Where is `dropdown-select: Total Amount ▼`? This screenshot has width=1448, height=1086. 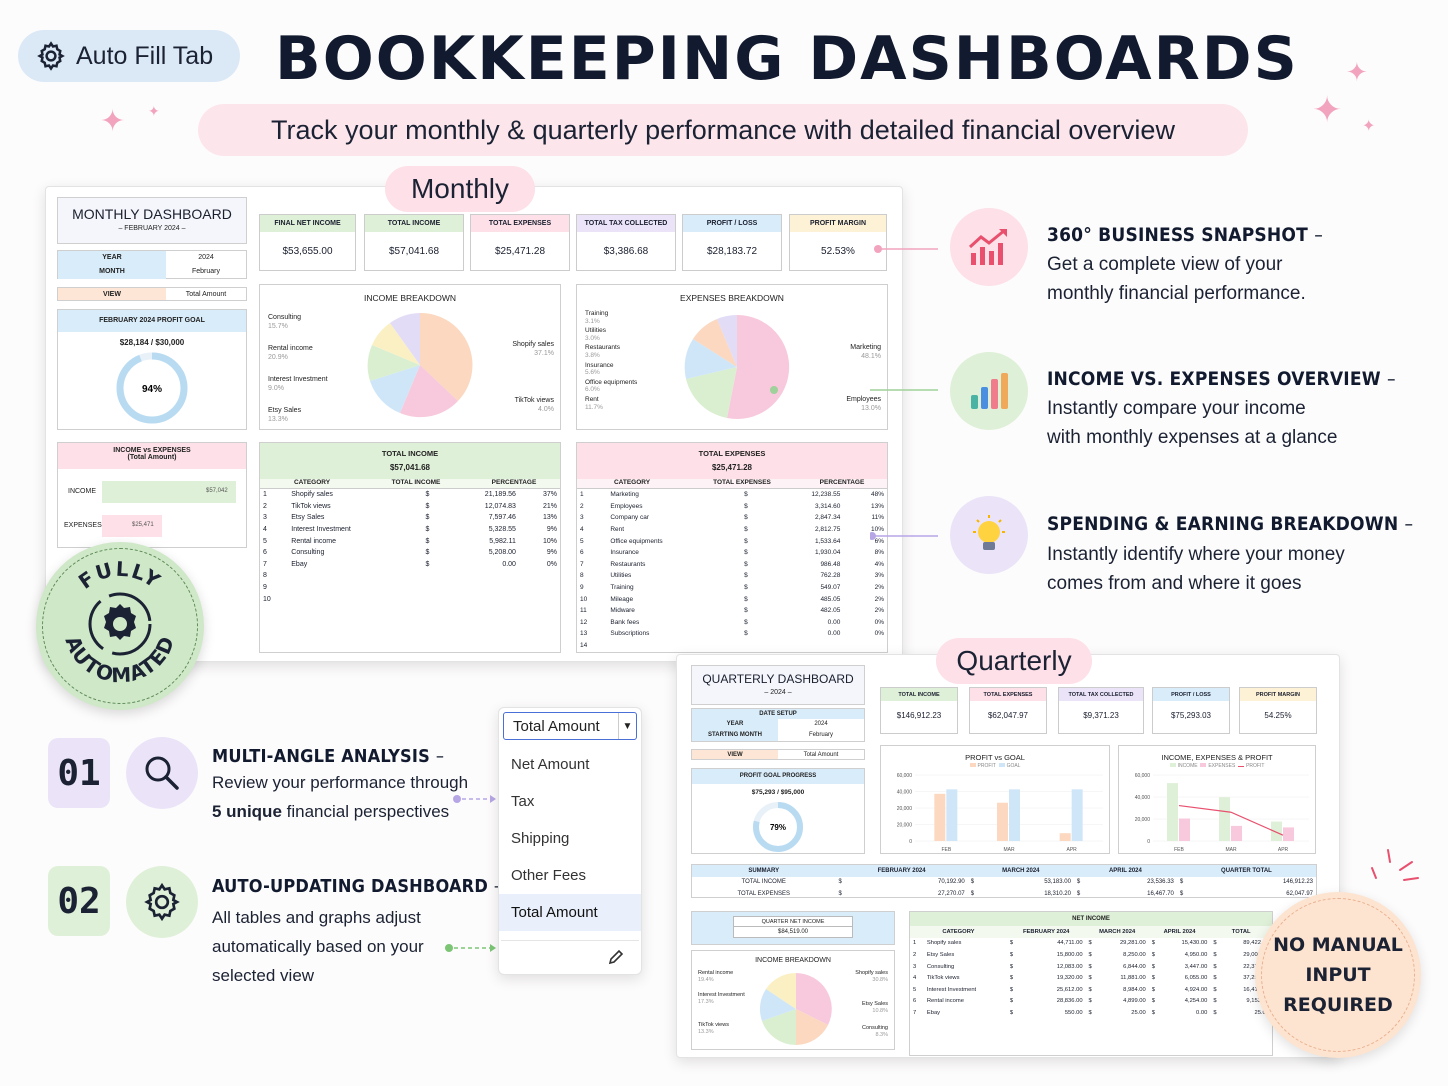 dropdown-select: Total Amount ▼ is located at coordinates (570, 726).